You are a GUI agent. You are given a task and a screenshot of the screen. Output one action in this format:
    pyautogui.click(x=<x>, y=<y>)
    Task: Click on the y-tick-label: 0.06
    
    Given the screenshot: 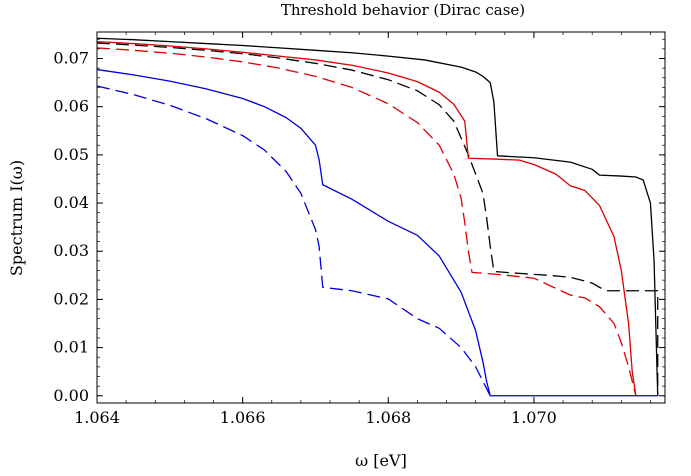 What is the action you would take?
    pyautogui.click(x=71, y=106)
    